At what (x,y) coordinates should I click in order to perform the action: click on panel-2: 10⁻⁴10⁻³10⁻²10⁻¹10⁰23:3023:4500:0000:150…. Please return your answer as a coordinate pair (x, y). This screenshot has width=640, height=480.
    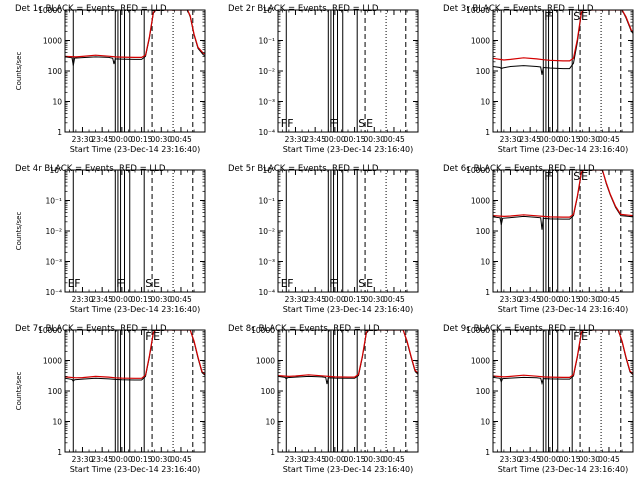
    Looking at the image, I should click on (323, 79).